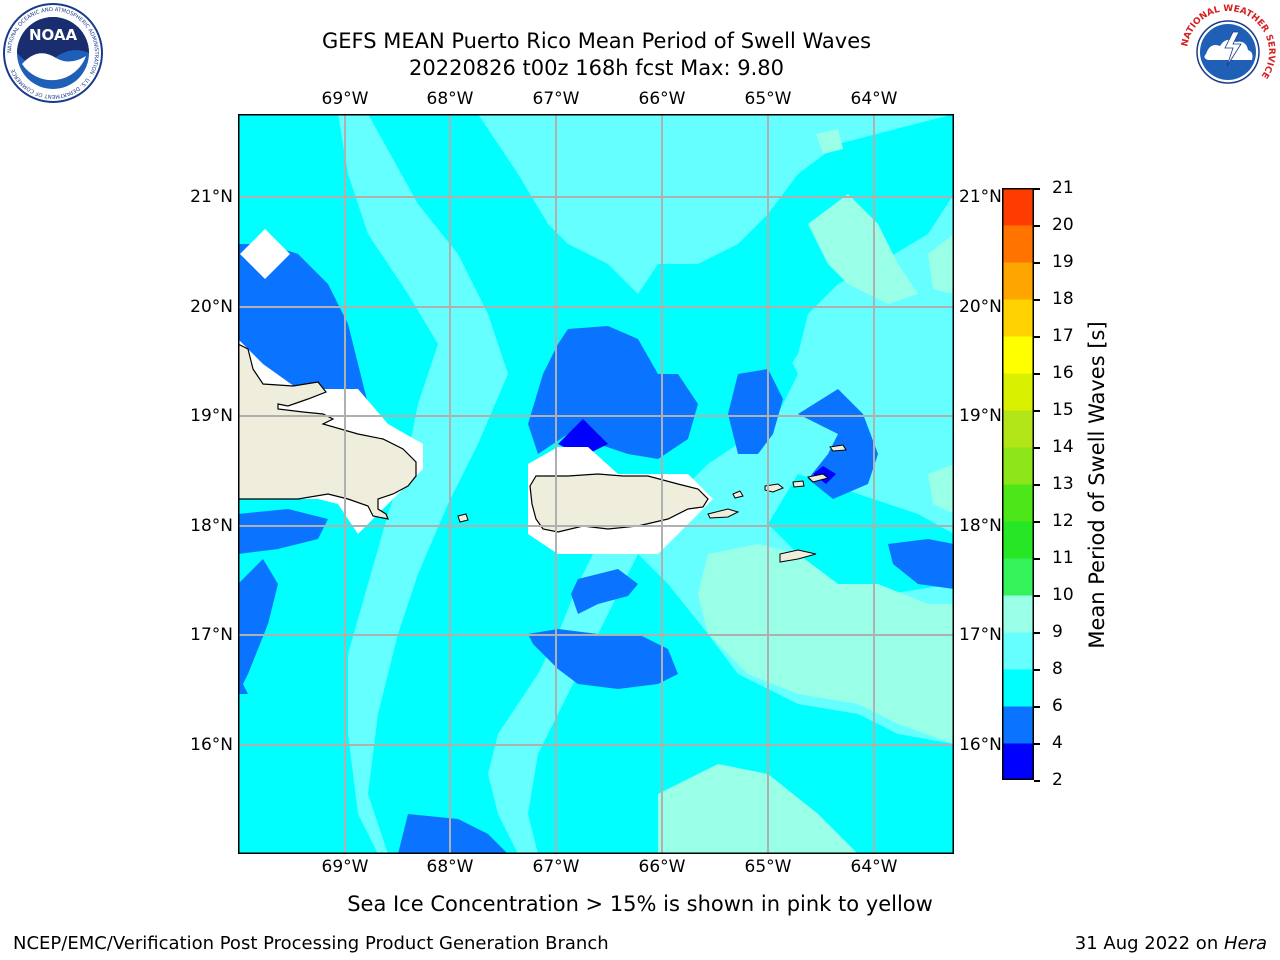  I want to click on land-st-croix, so click(798, 556).